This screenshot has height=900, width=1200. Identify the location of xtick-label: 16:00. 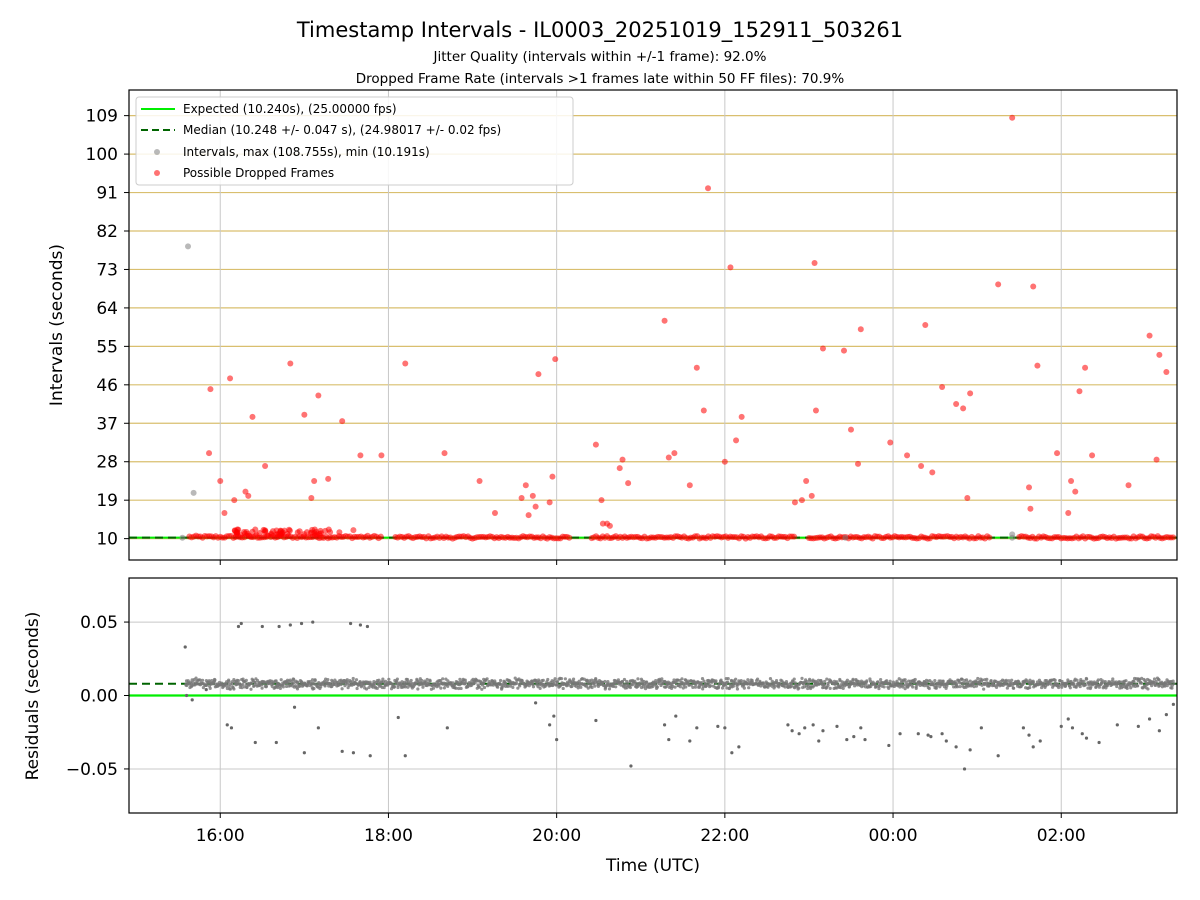
(220, 836).